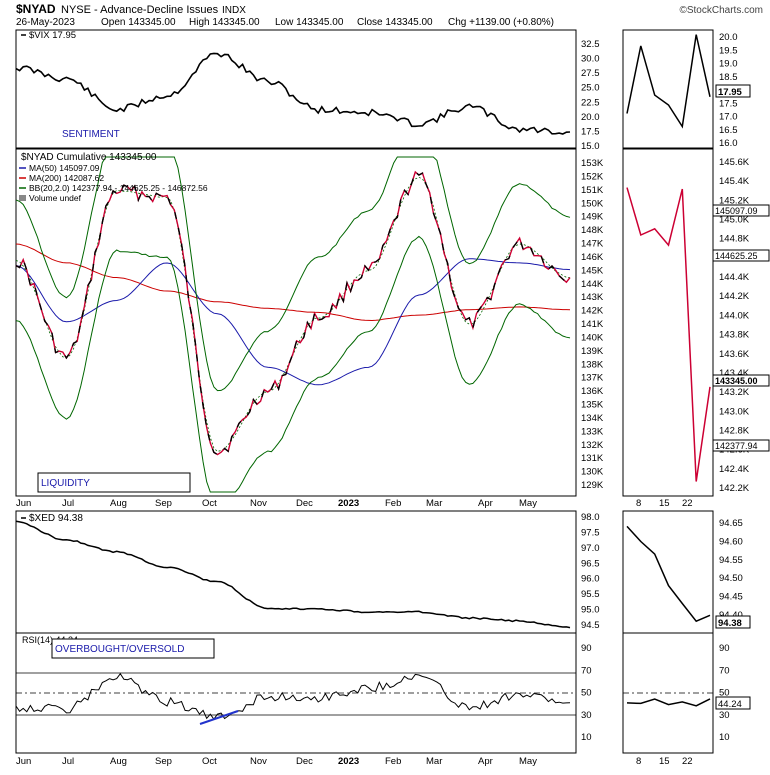 This screenshot has height=775, width=770. Describe the element at coordinates (592, 190) in the screenshot. I see `nyad-tick-label: 151K` at that location.